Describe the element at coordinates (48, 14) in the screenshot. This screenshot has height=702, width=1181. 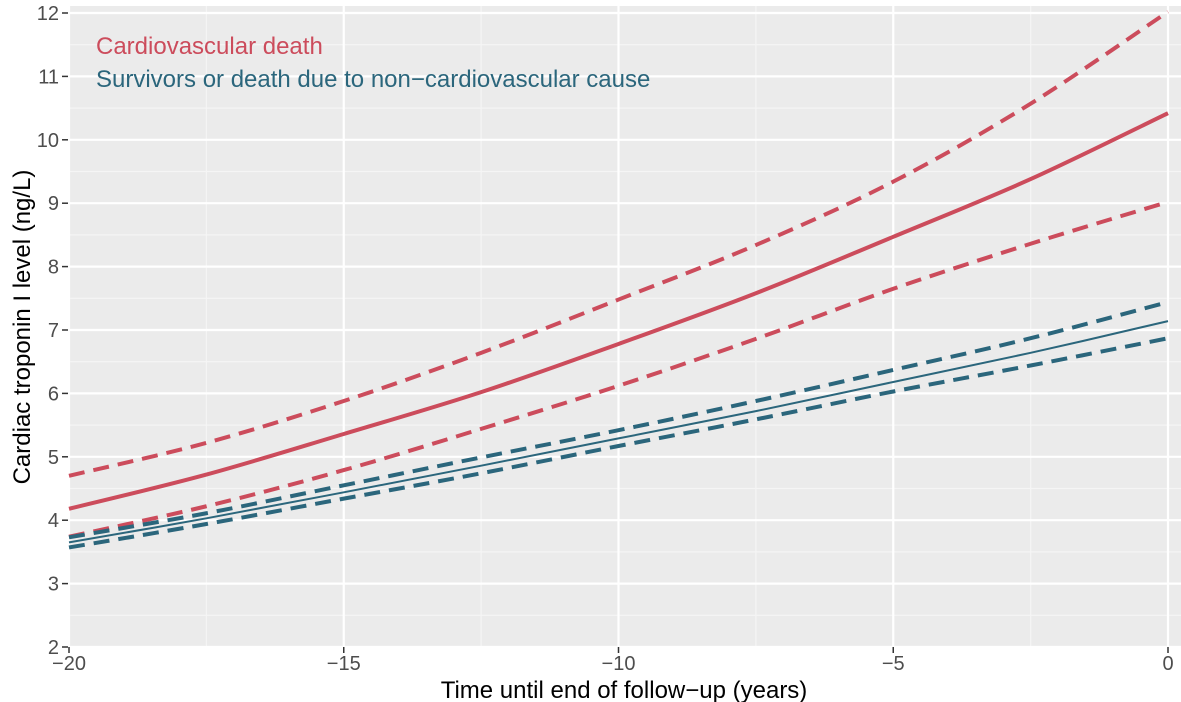
I see `y-tick-label: 12` at that location.